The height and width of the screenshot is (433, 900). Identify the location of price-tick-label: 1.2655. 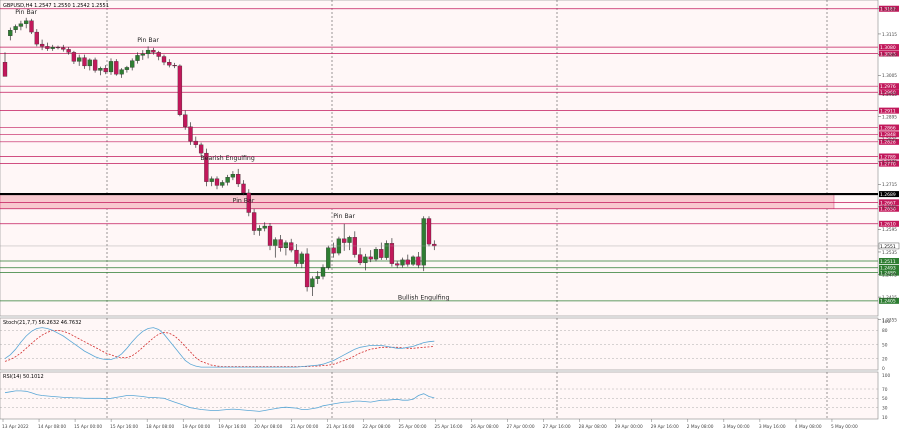
(889, 208).